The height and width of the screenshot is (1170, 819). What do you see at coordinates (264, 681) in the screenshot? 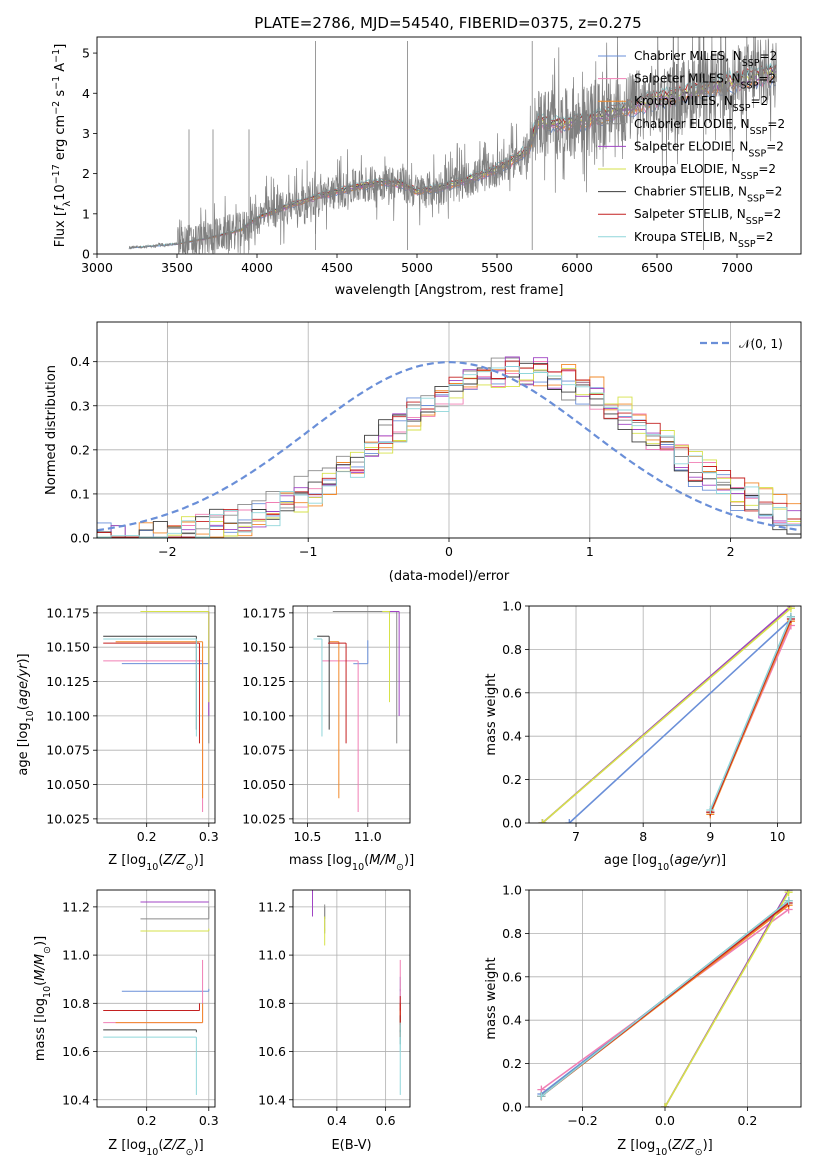
I see `y-tick-label: 10.125` at bounding box center [264, 681].